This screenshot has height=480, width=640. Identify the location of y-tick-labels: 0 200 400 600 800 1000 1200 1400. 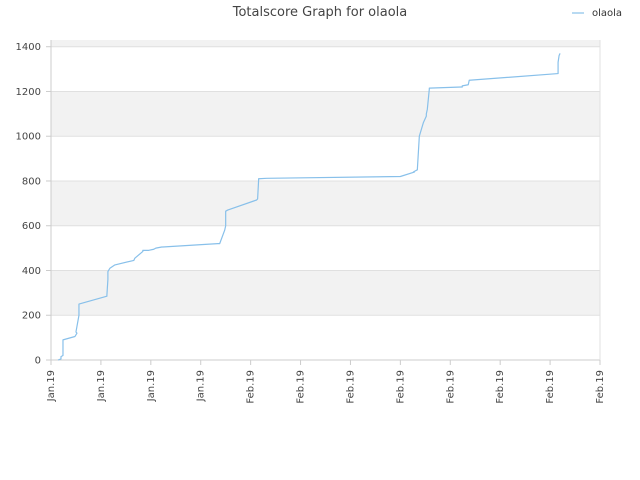
(28, 204).